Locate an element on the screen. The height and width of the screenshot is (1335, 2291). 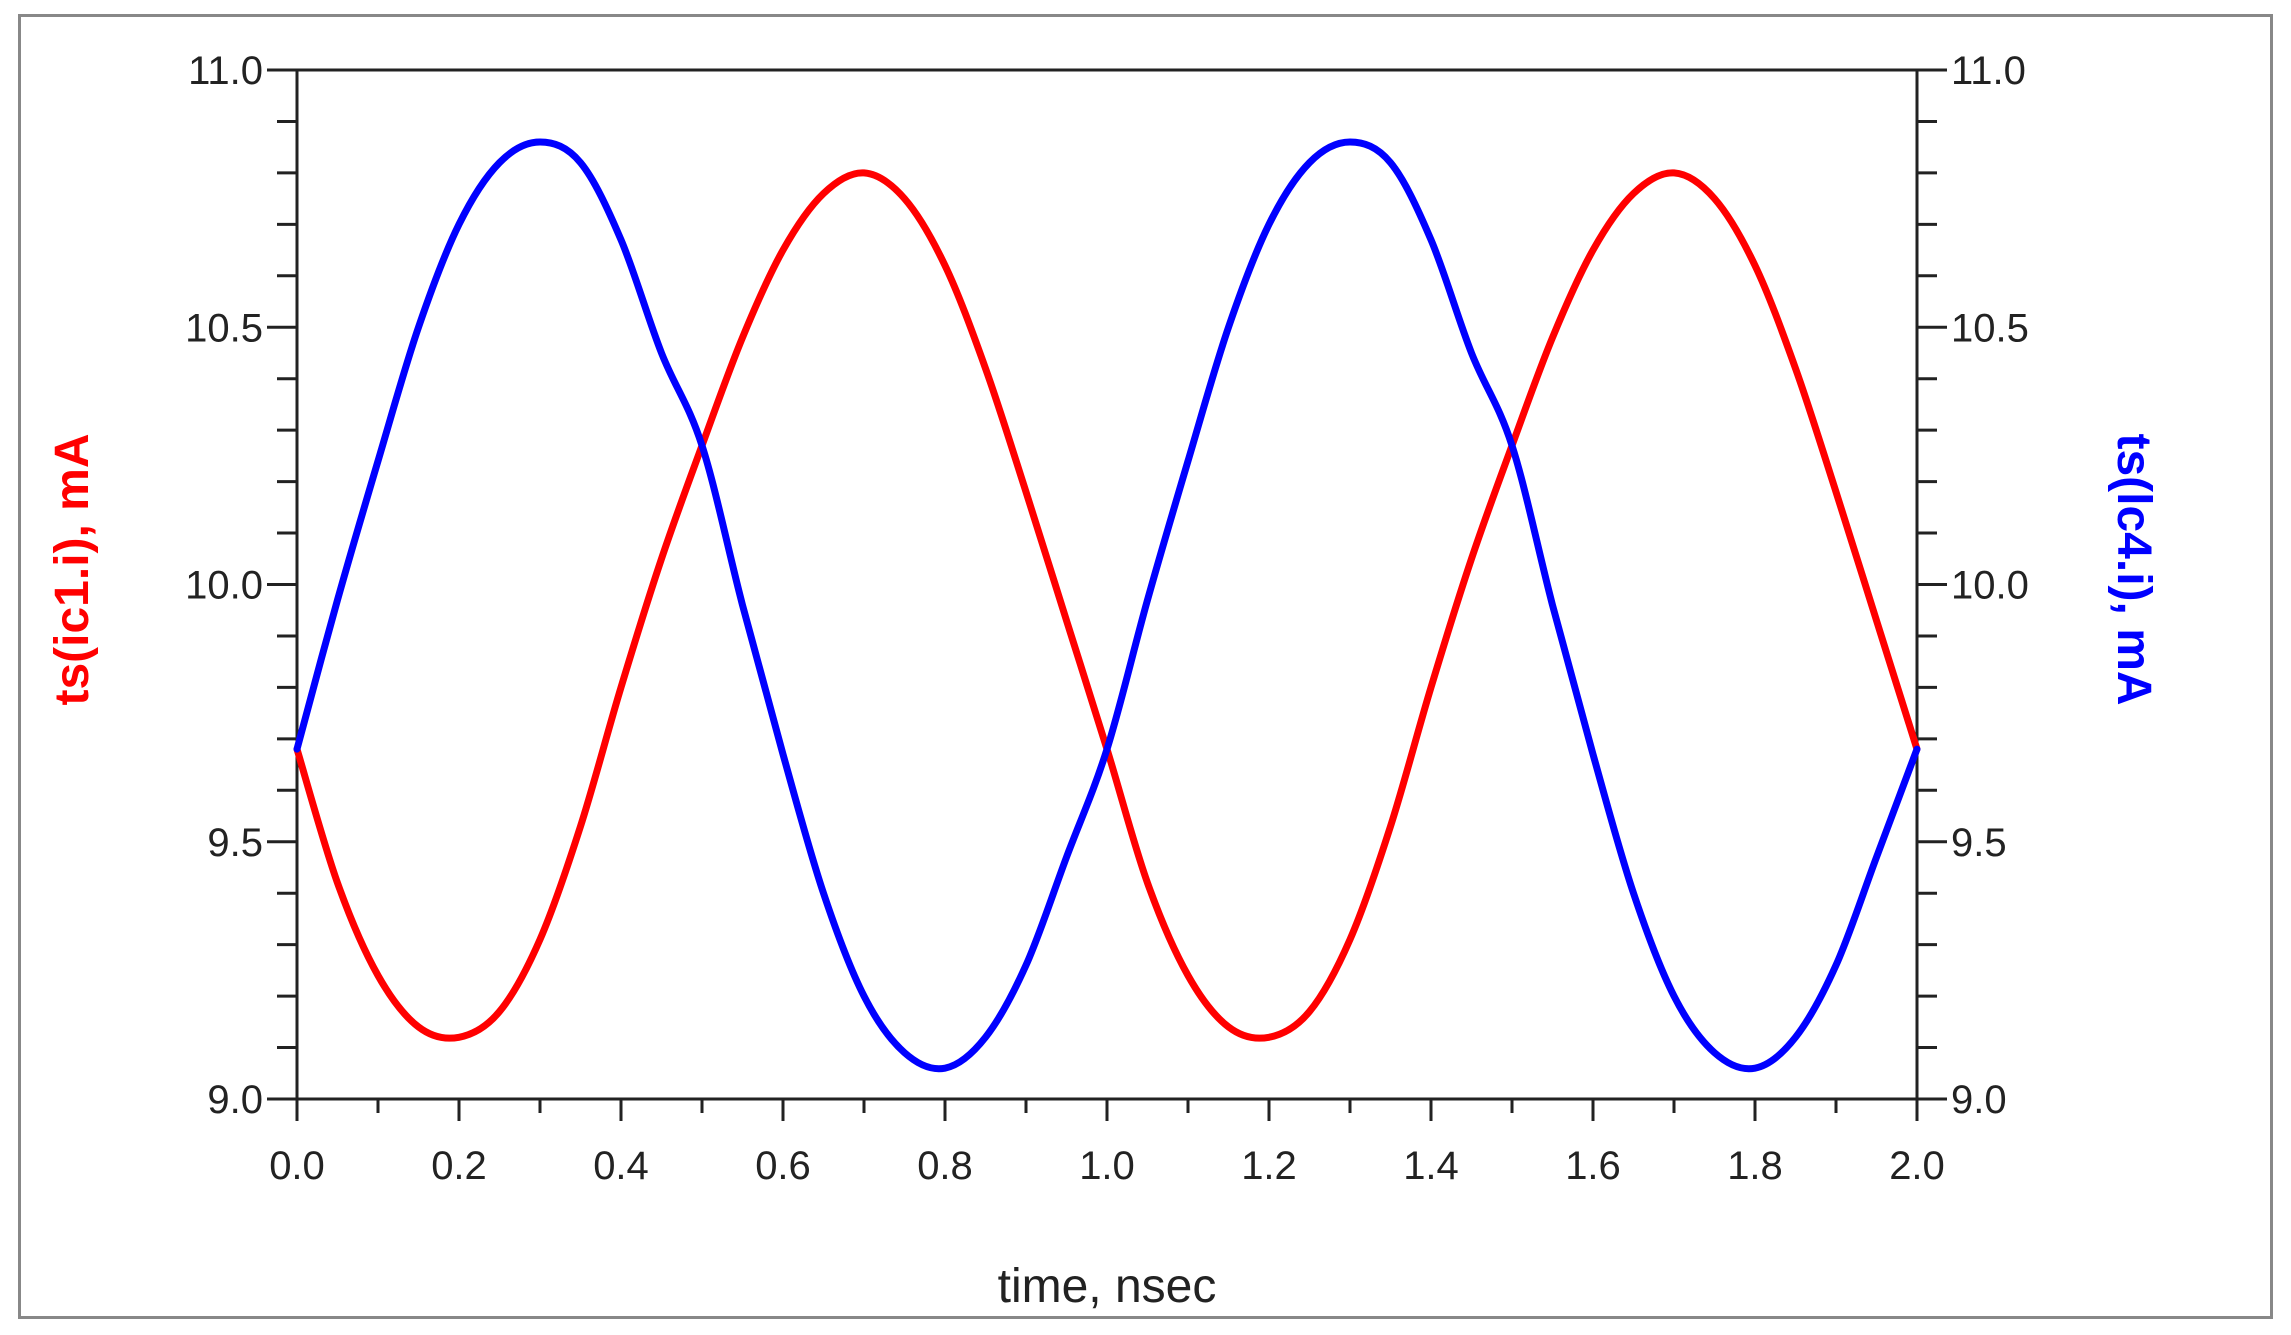
right-y-tick-label: 9.5 is located at coordinates (1979, 843).